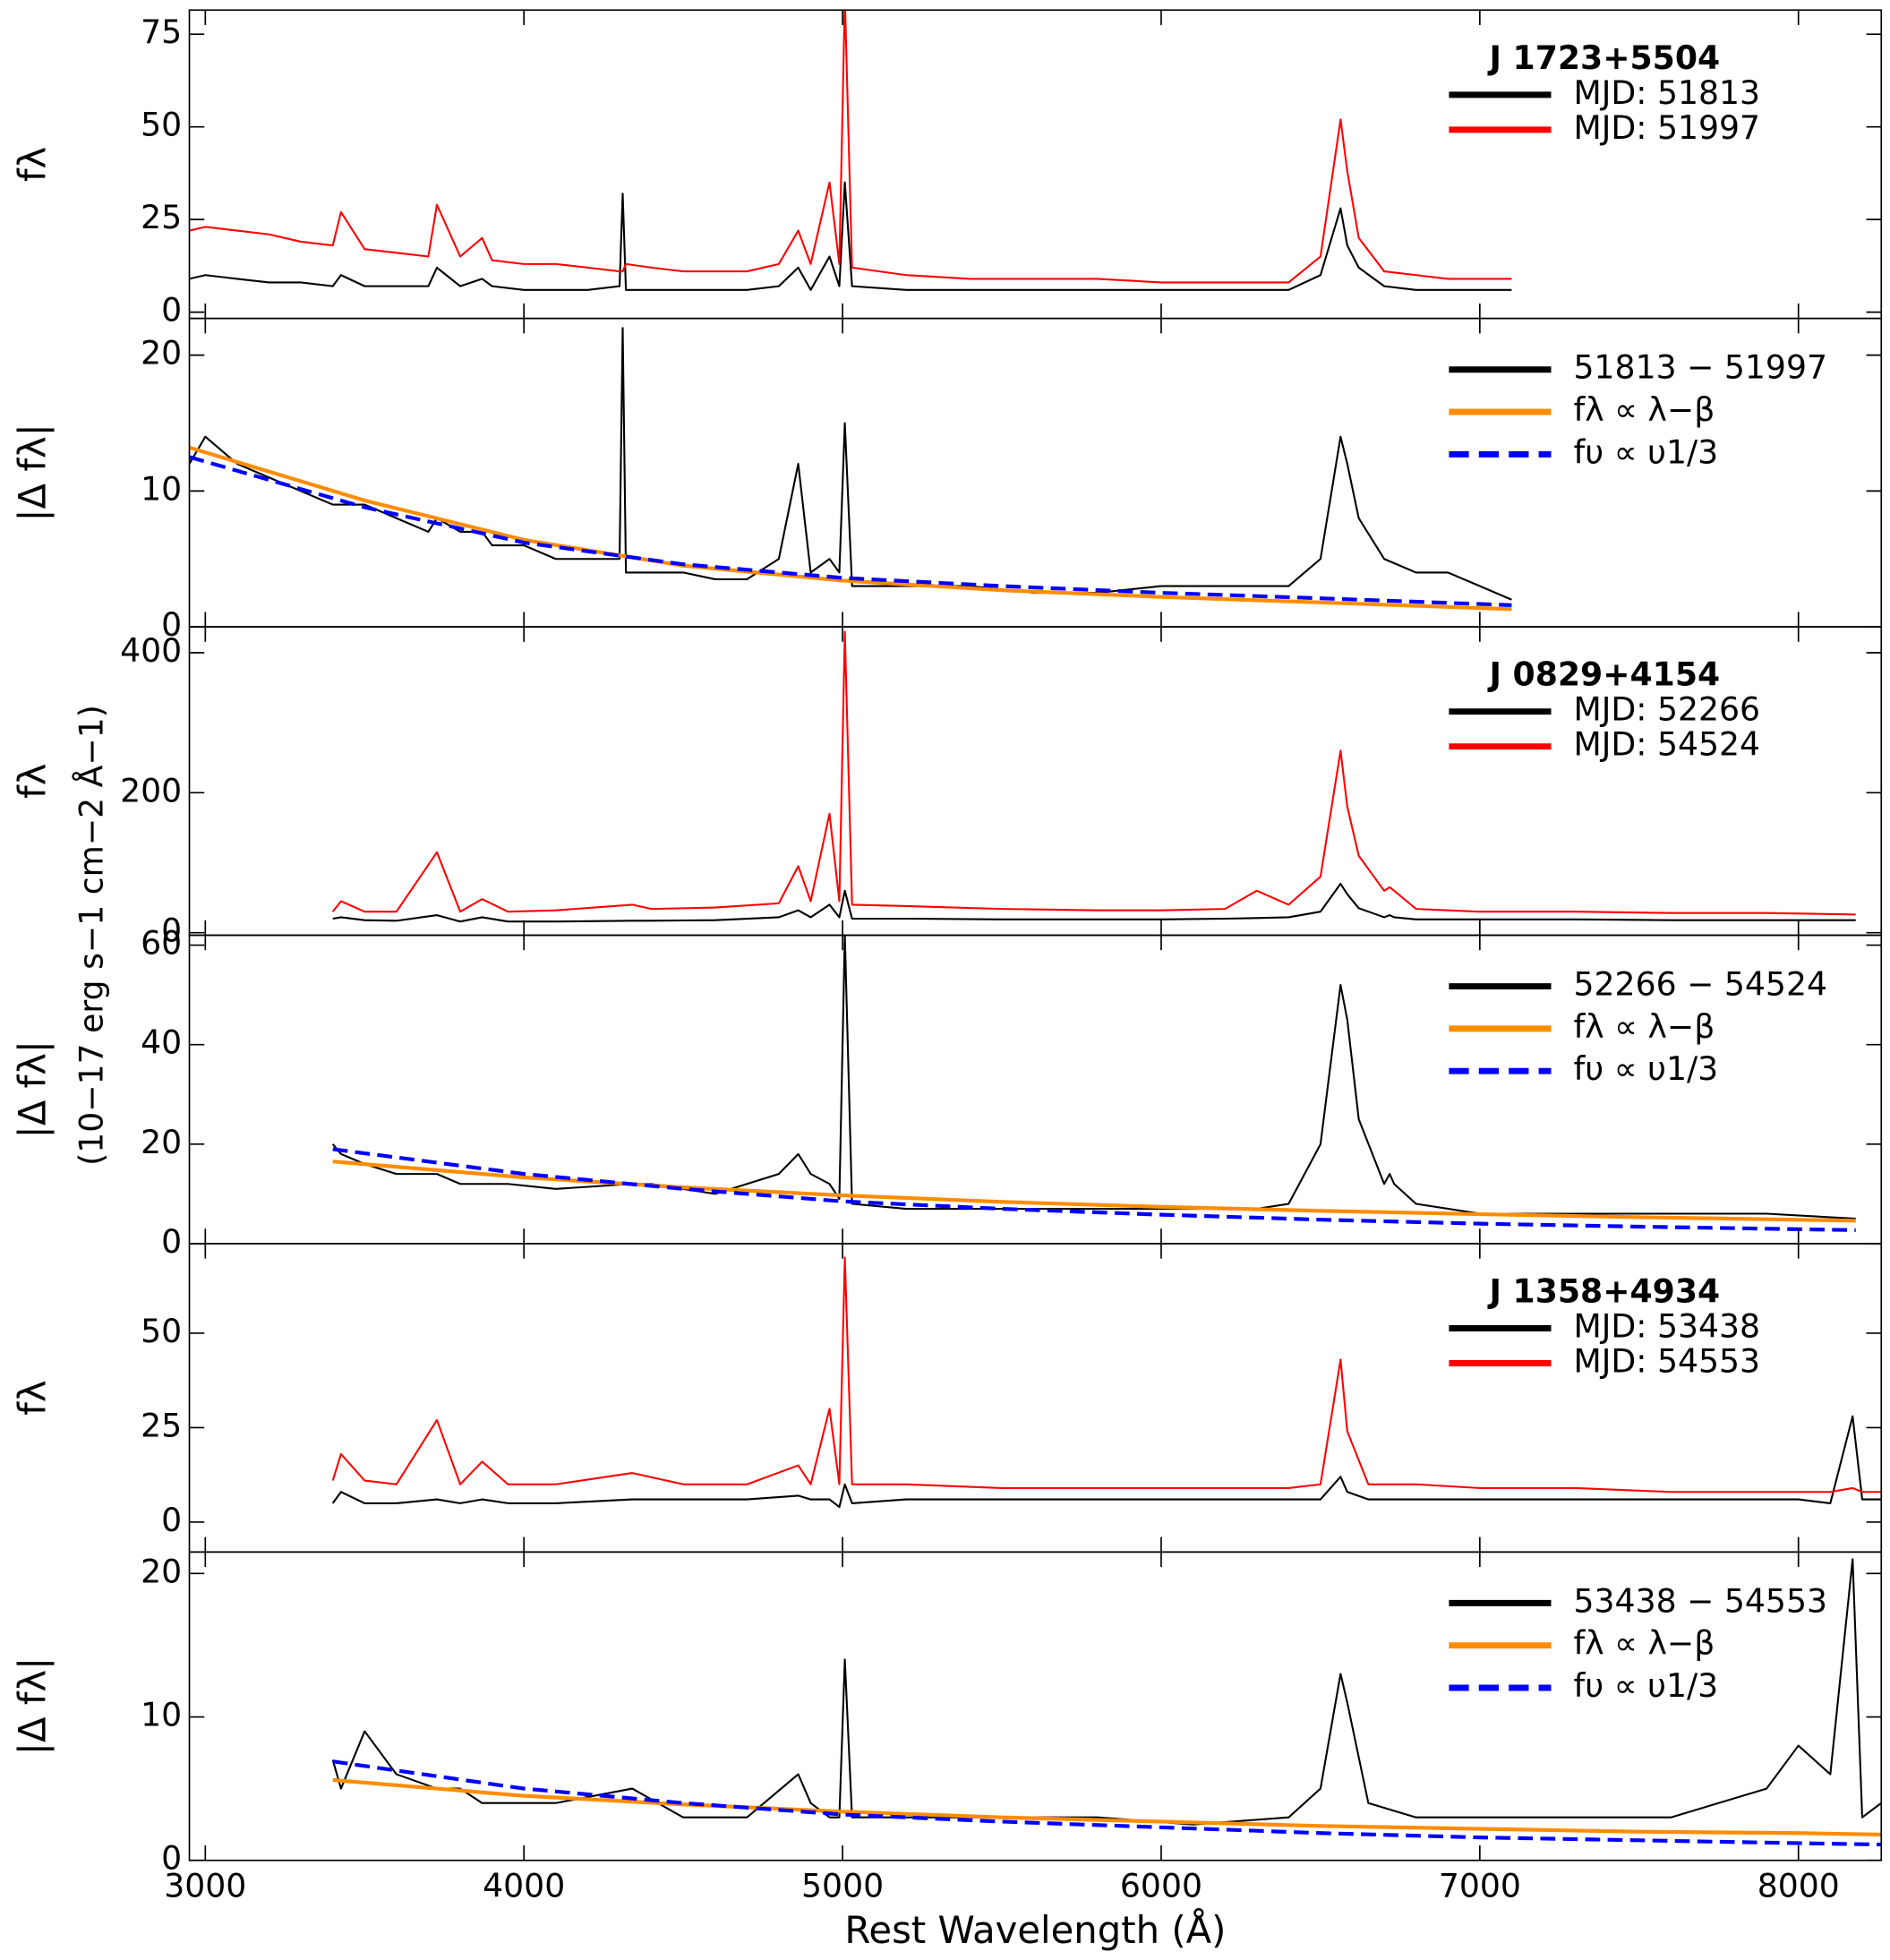  Describe the element at coordinates (1603, 1291) in the screenshot. I see `legend-title: J 1358+4934` at that location.